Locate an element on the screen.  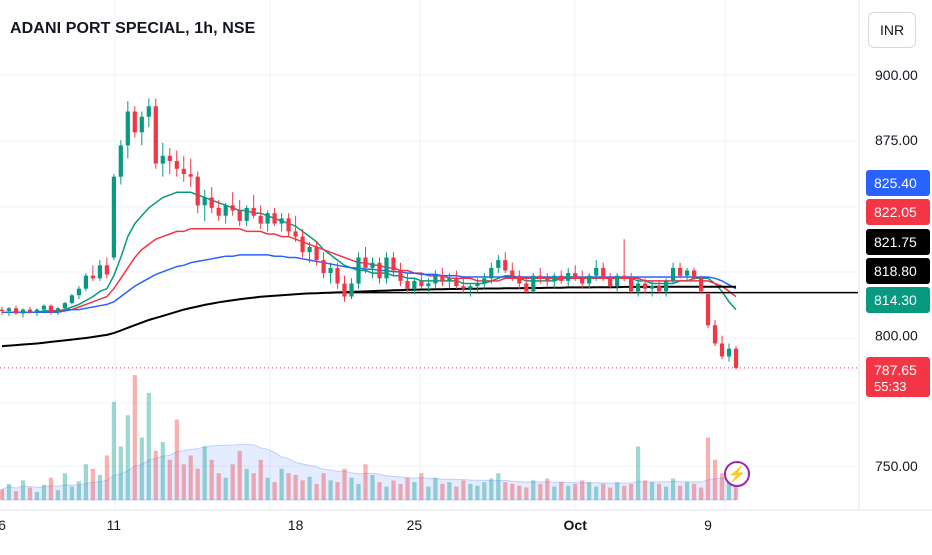
time-tick-label: Oct is located at coordinates (576, 525).